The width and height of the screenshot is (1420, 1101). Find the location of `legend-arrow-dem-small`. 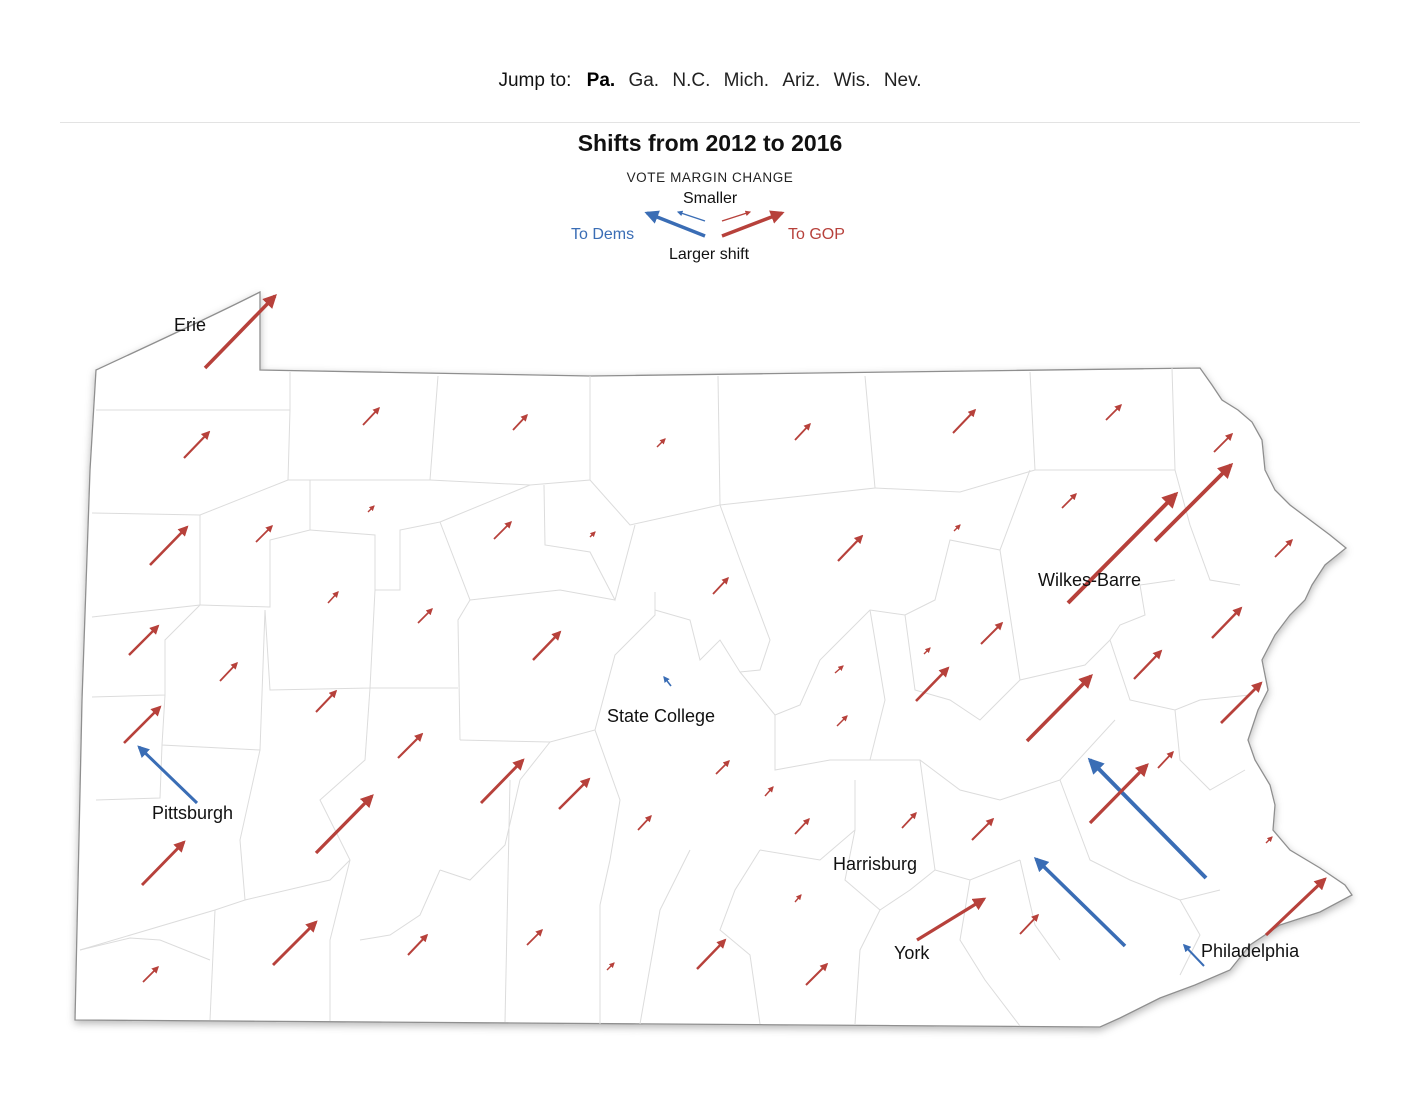

legend-arrow-dem-small is located at coordinates (691, 216).